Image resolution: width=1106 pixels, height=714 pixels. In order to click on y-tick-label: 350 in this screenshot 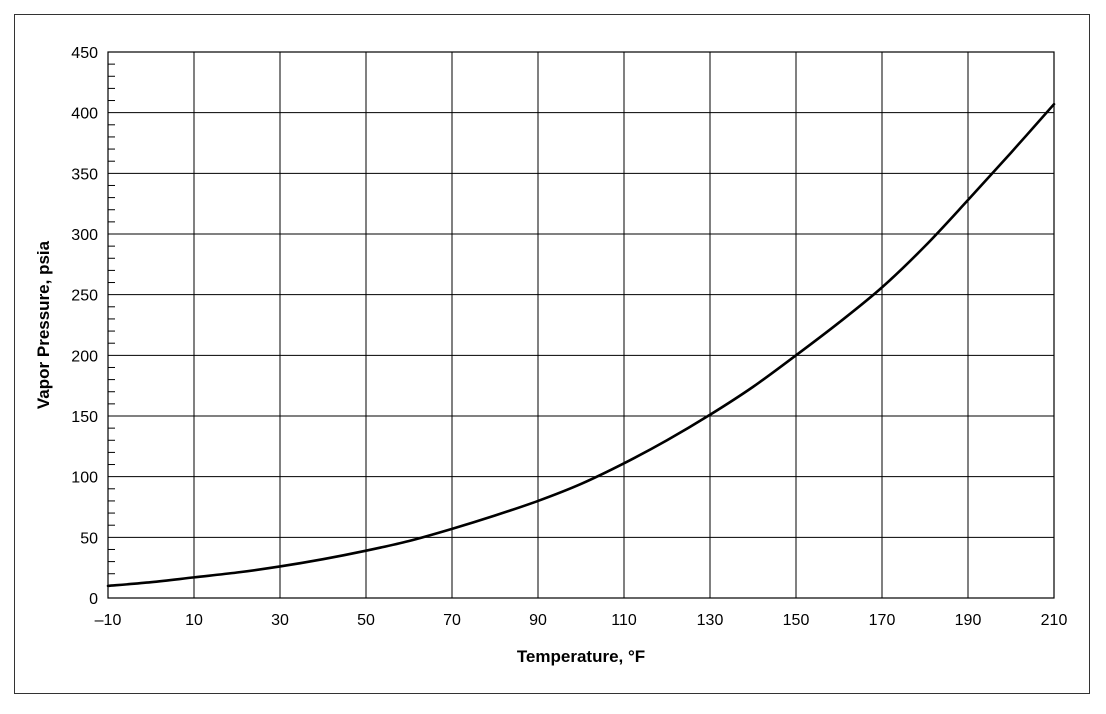, I will do `click(84, 174)`.